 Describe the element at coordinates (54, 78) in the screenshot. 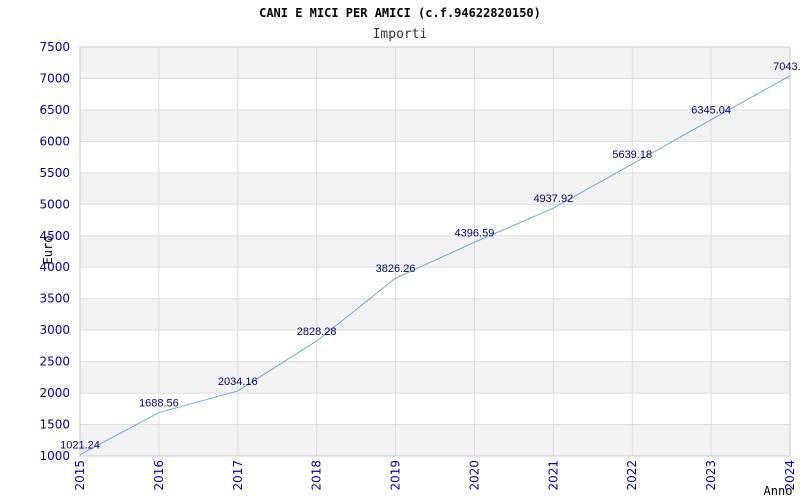

I see `y-tick-label: 7000` at that location.